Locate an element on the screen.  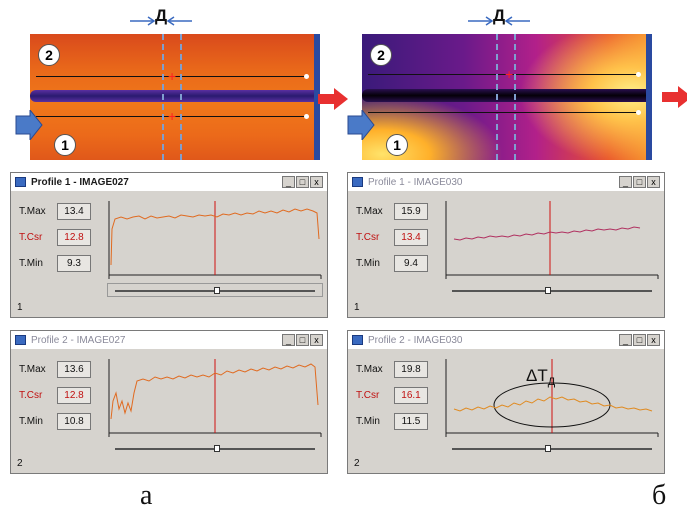
window-titlebar: Profile 1 - IMAGE030 _ □ x is located at coordinates (506, 182).